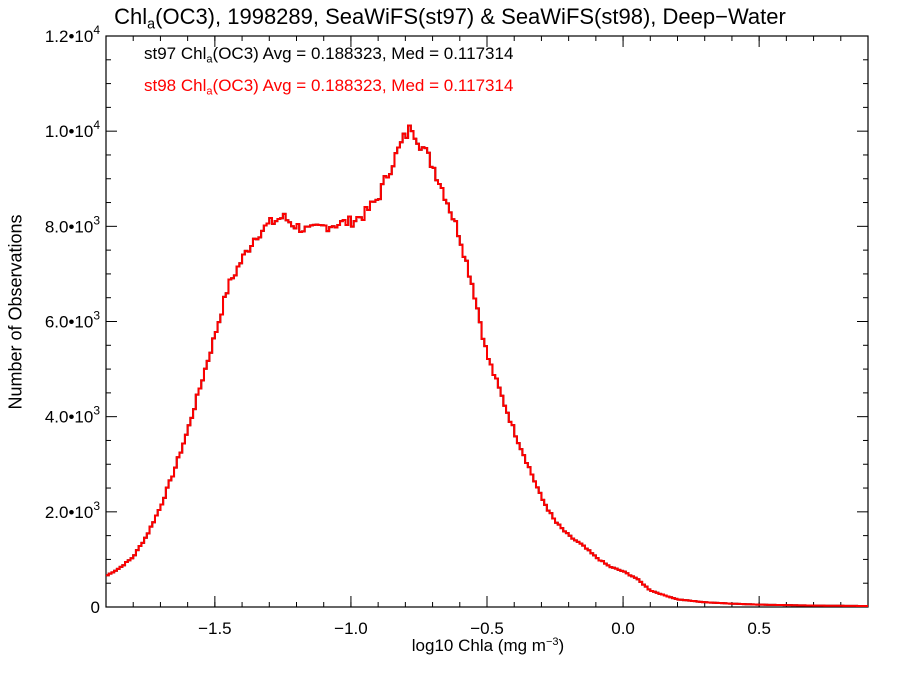  I want to click on x-tick-label: 0.0, so click(623, 628).